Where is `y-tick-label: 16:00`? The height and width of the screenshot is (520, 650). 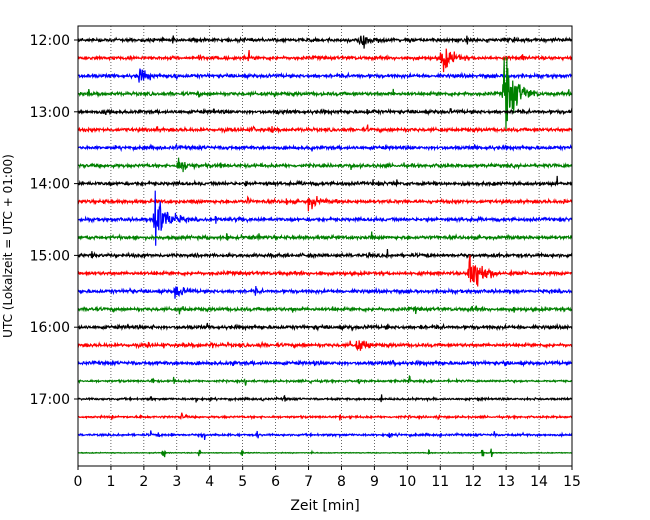
y-tick-label: 16:00 is located at coordinates (50, 328).